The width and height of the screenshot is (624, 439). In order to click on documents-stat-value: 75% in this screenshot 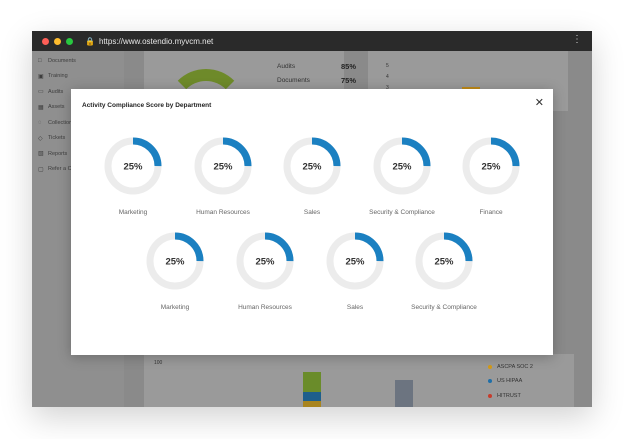, I will do `click(349, 80)`.